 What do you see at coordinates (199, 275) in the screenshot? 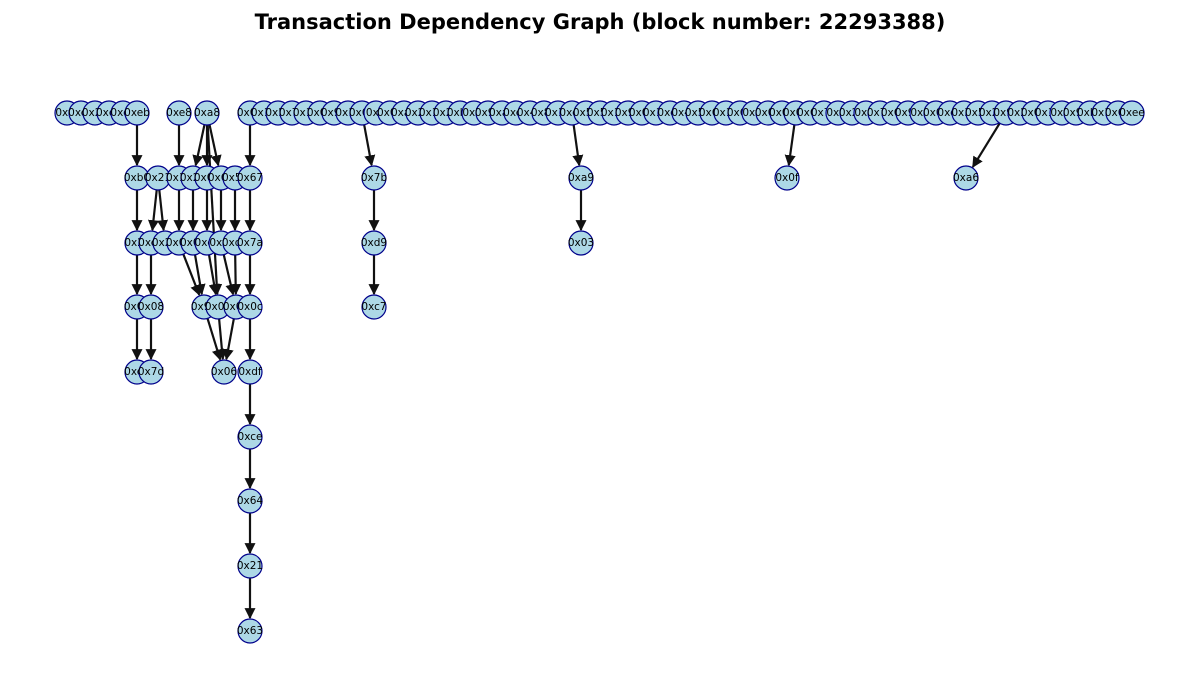
I see `edge-0x0e-to-0x90` at bounding box center [199, 275].